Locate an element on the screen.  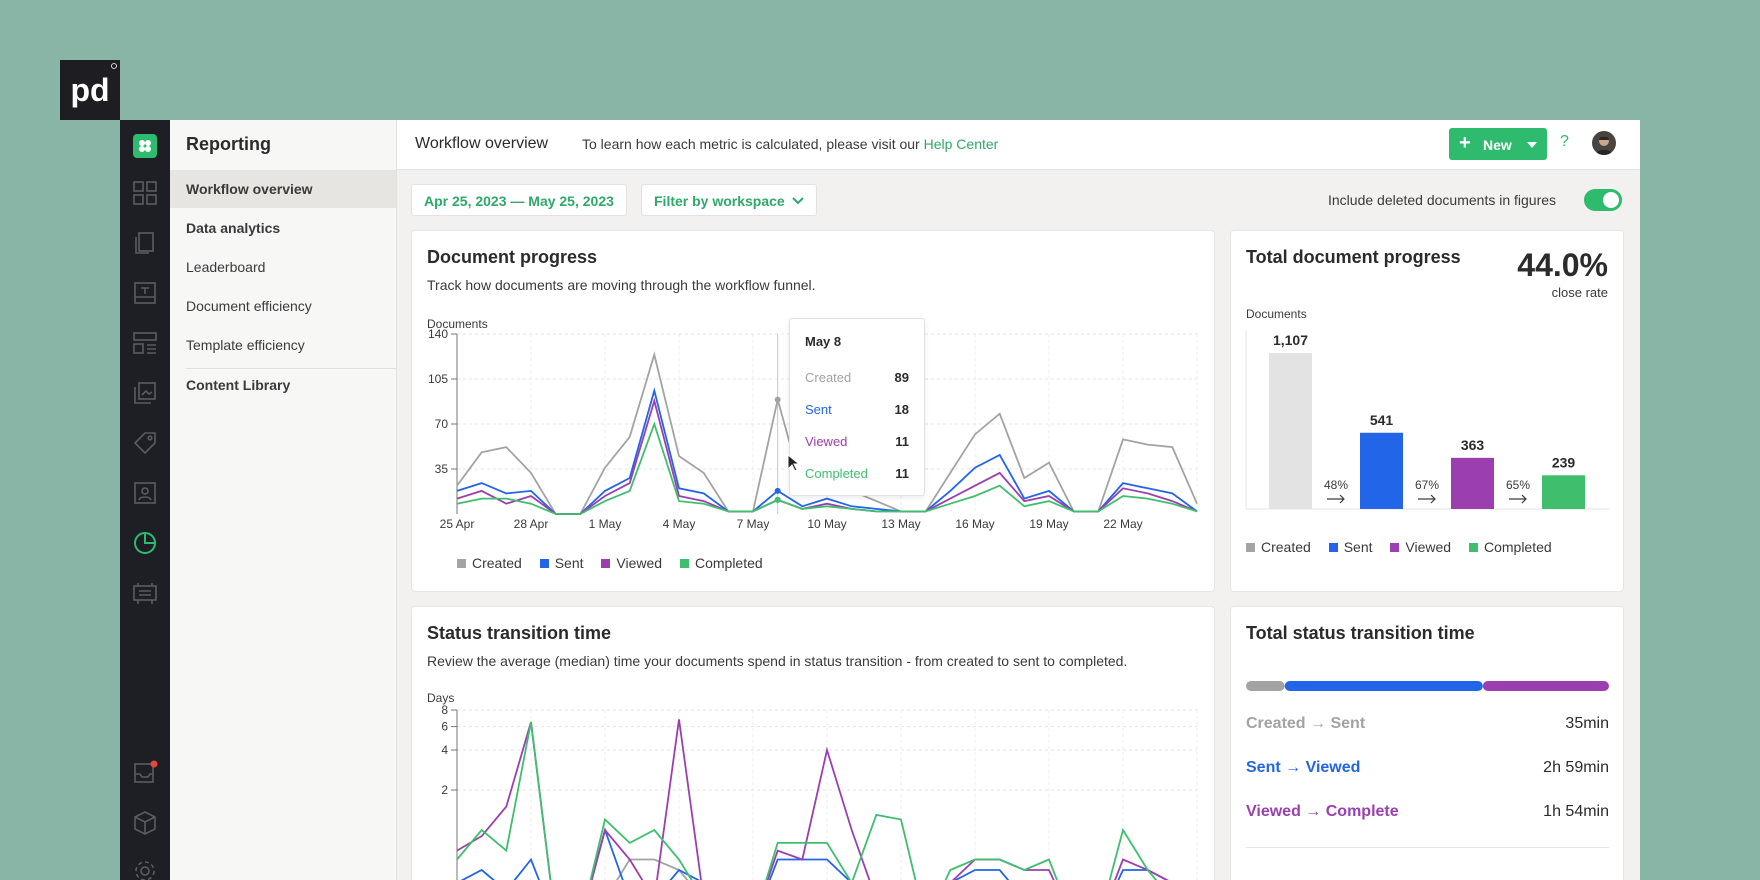
card-title: Status transition time is located at coordinates (519, 633).